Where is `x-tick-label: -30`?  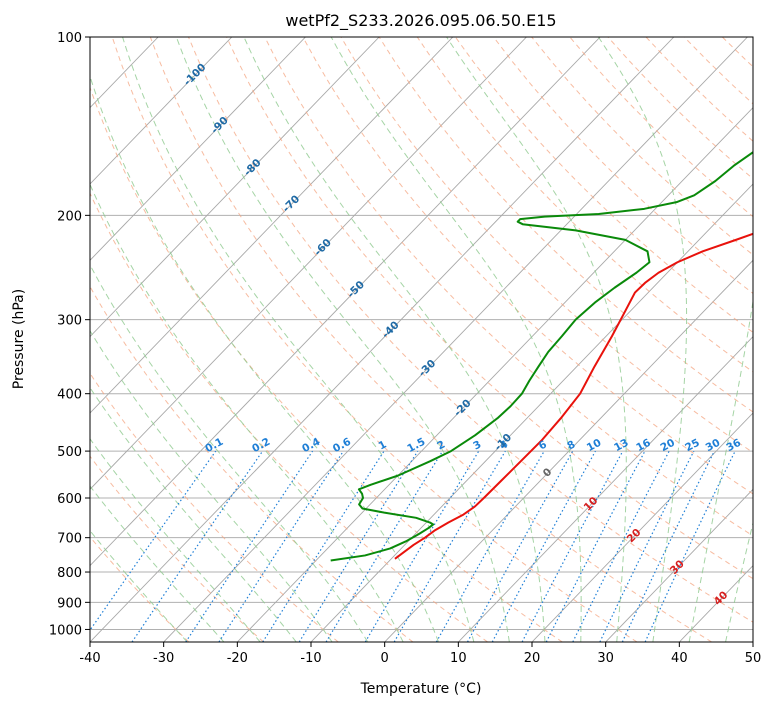
x-tick-label: -30 is located at coordinates (163, 658).